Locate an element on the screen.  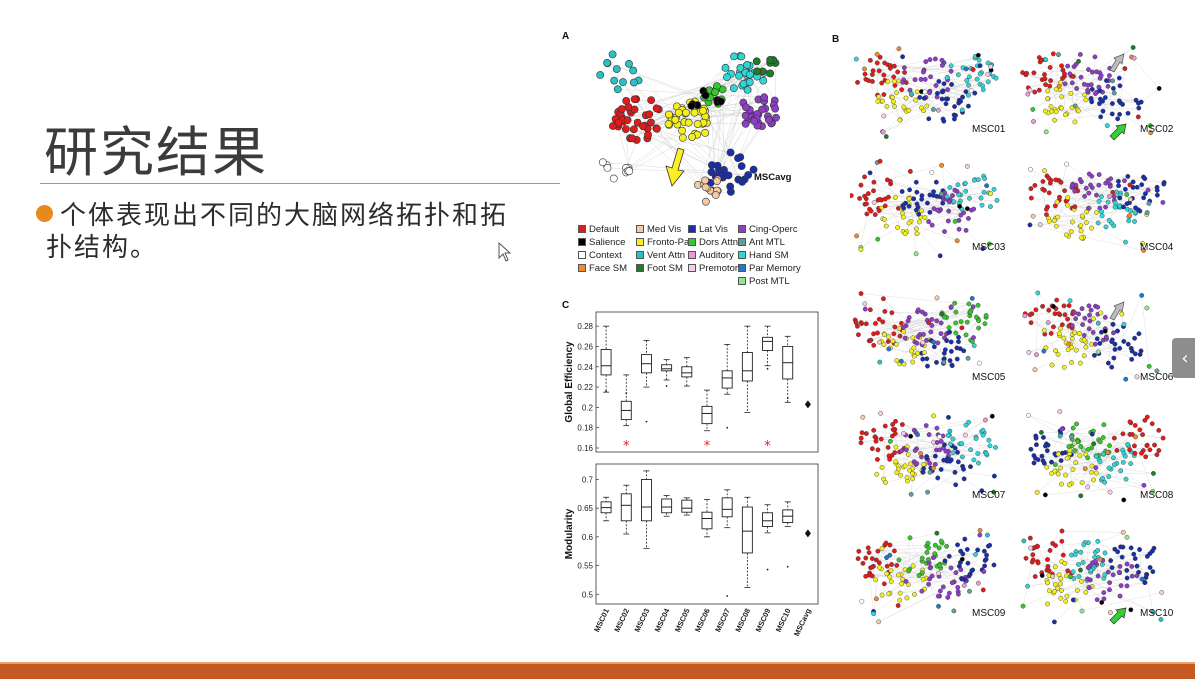
bullet-dot-icon is located at coordinates (44, 213).